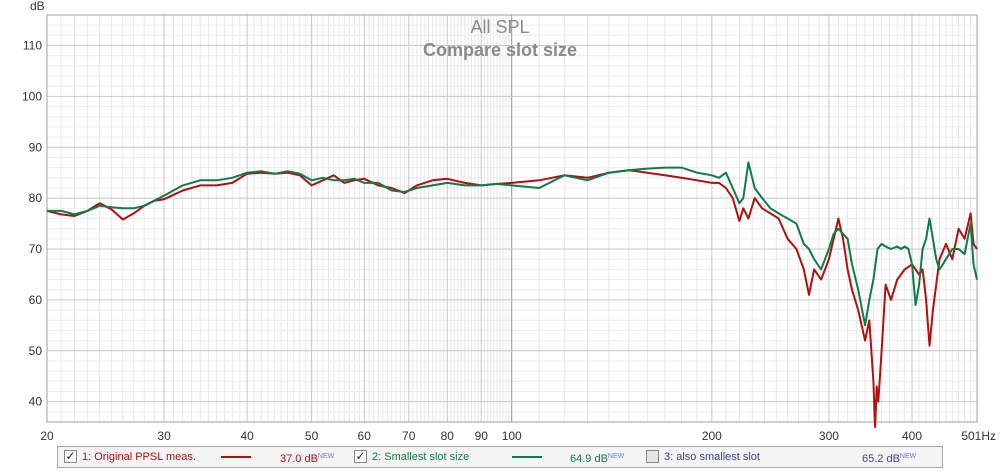  I want to click on legend-value-1: 37.0 dBNEW, so click(307, 457).